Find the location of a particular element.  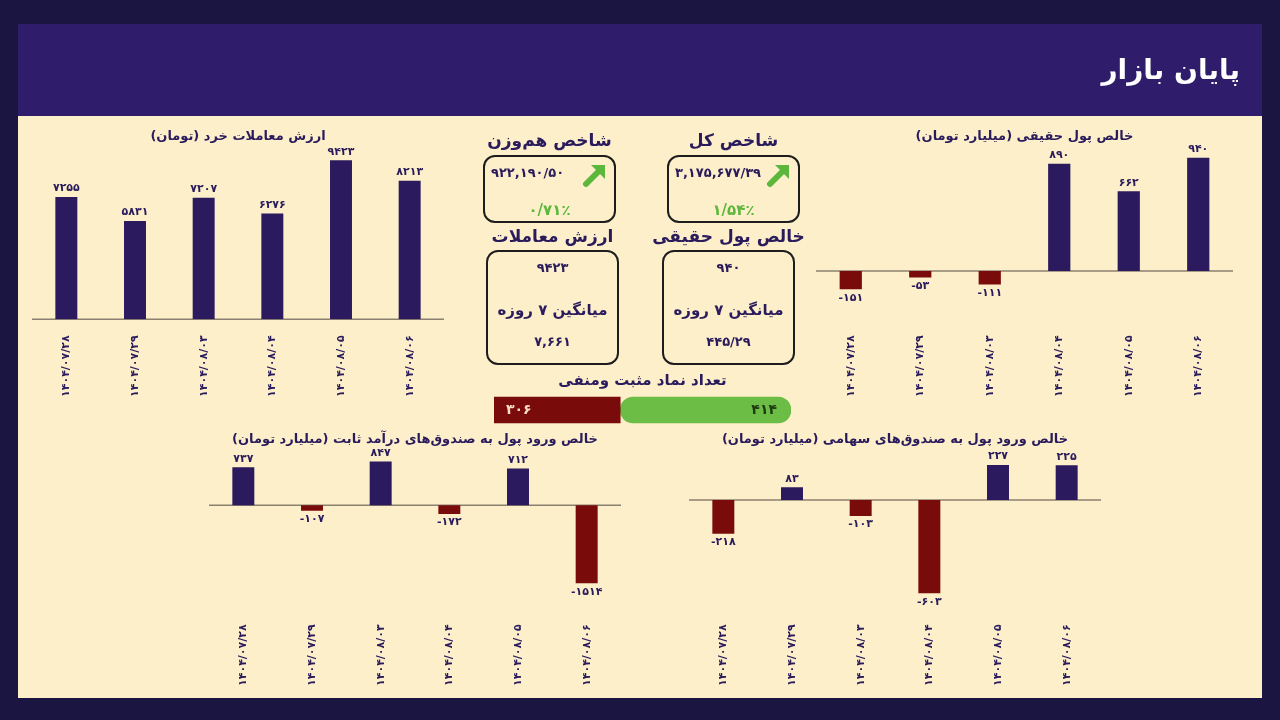

data-label: ۹۴۲۳ is located at coordinates (341, 151).